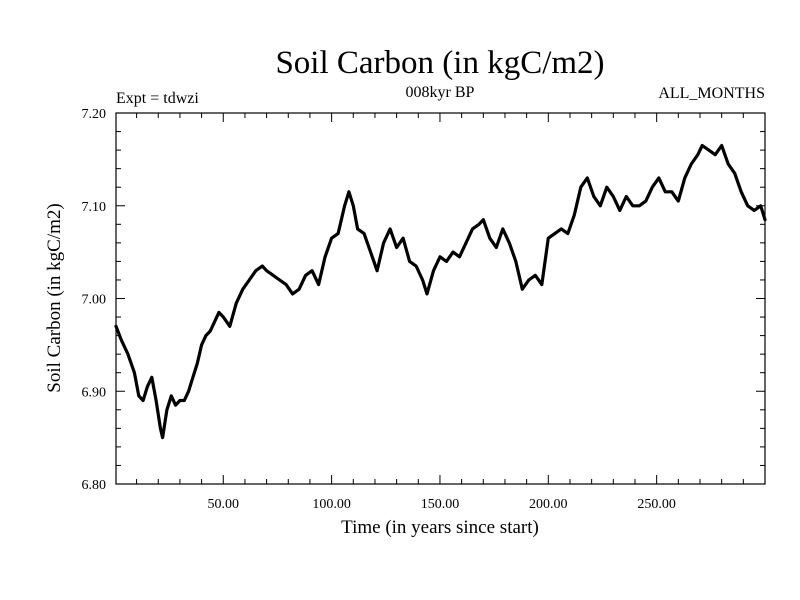 This screenshot has width=800, height=600. Describe the element at coordinates (94, 114) in the screenshot. I see `y-tick-label: 7.20` at that location.